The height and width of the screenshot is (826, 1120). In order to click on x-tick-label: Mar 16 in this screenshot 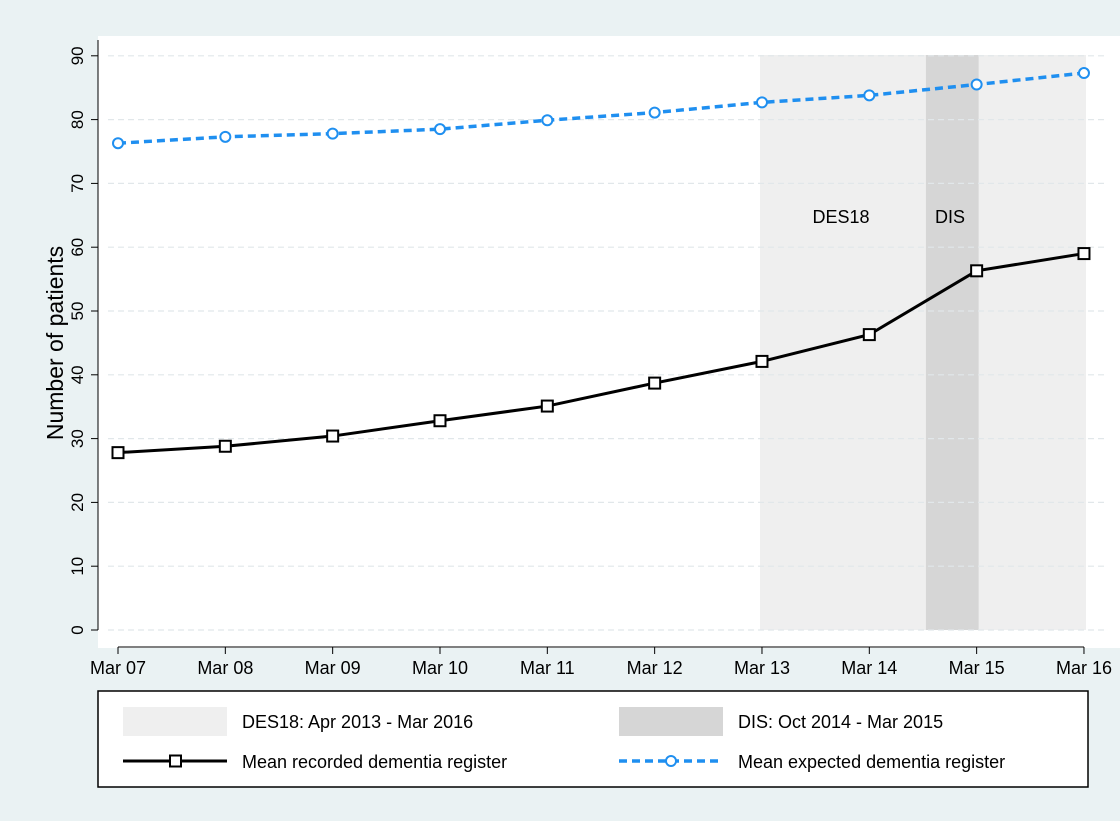, I will do `click(1084, 668)`.